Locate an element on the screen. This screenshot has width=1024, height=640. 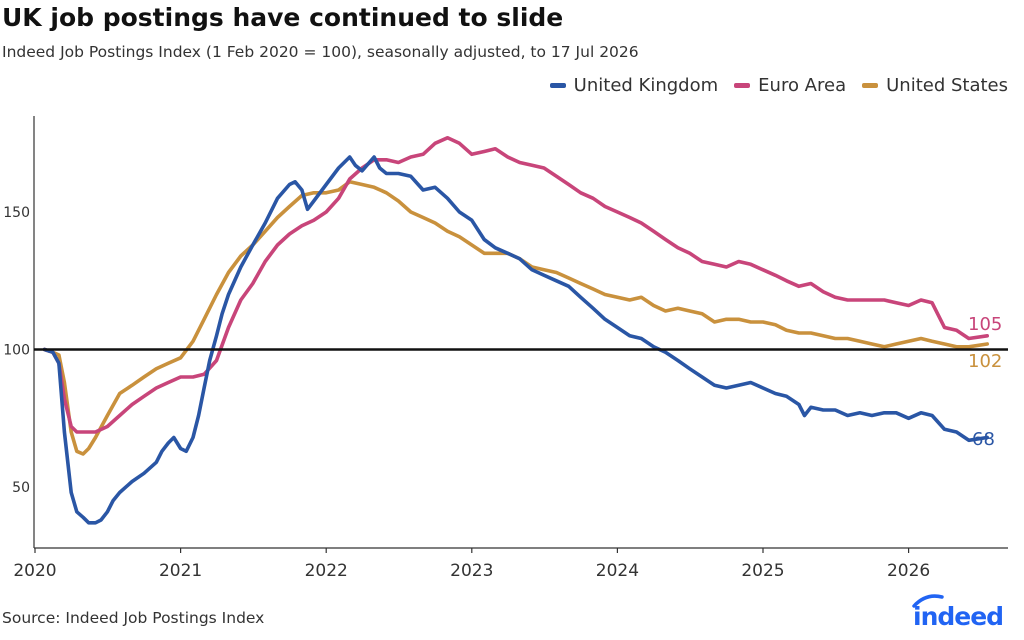
x-tick-label-2025: 2025 is located at coordinates (762, 571).